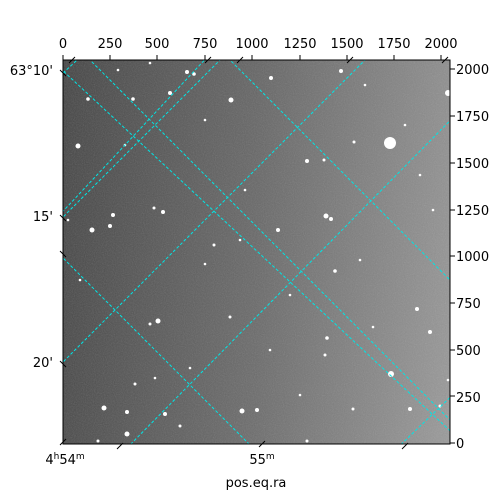 The width and height of the screenshot is (500, 500). I want to click on top-tick-label: 1500, so click(346, 44).